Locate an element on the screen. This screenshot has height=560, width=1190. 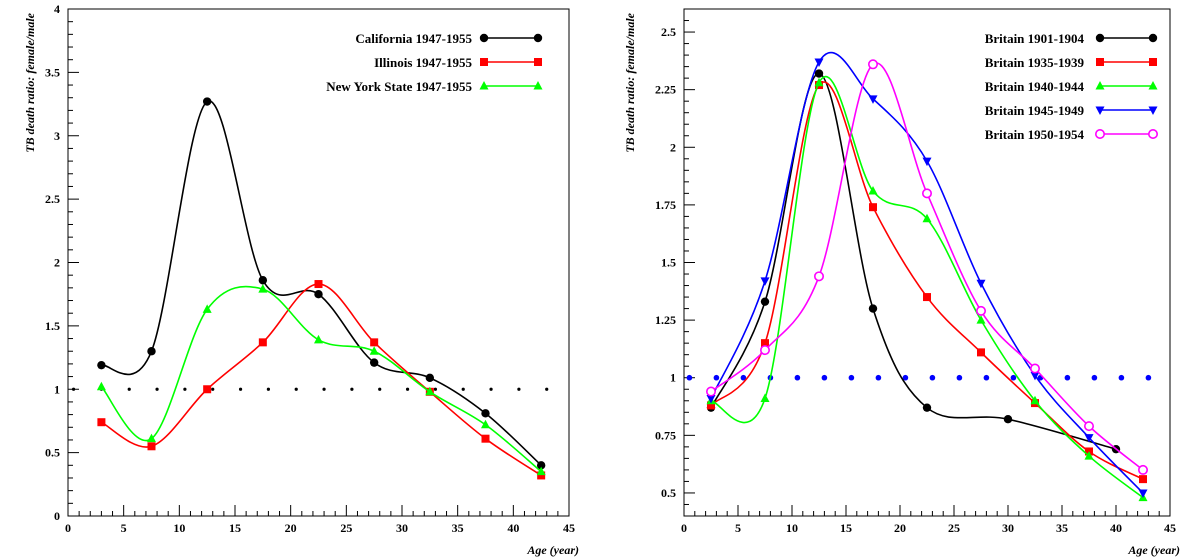
y-tick-label: 2.25 is located at coordinates (665, 90).